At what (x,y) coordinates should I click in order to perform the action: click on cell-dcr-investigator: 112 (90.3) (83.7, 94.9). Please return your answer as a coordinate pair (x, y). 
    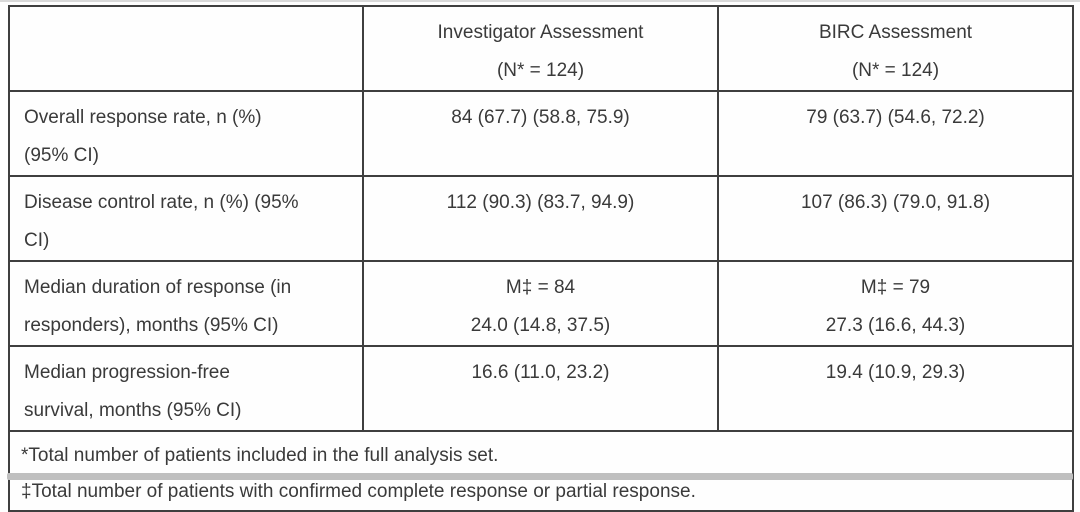
    Looking at the image, I should click on (540, 218).